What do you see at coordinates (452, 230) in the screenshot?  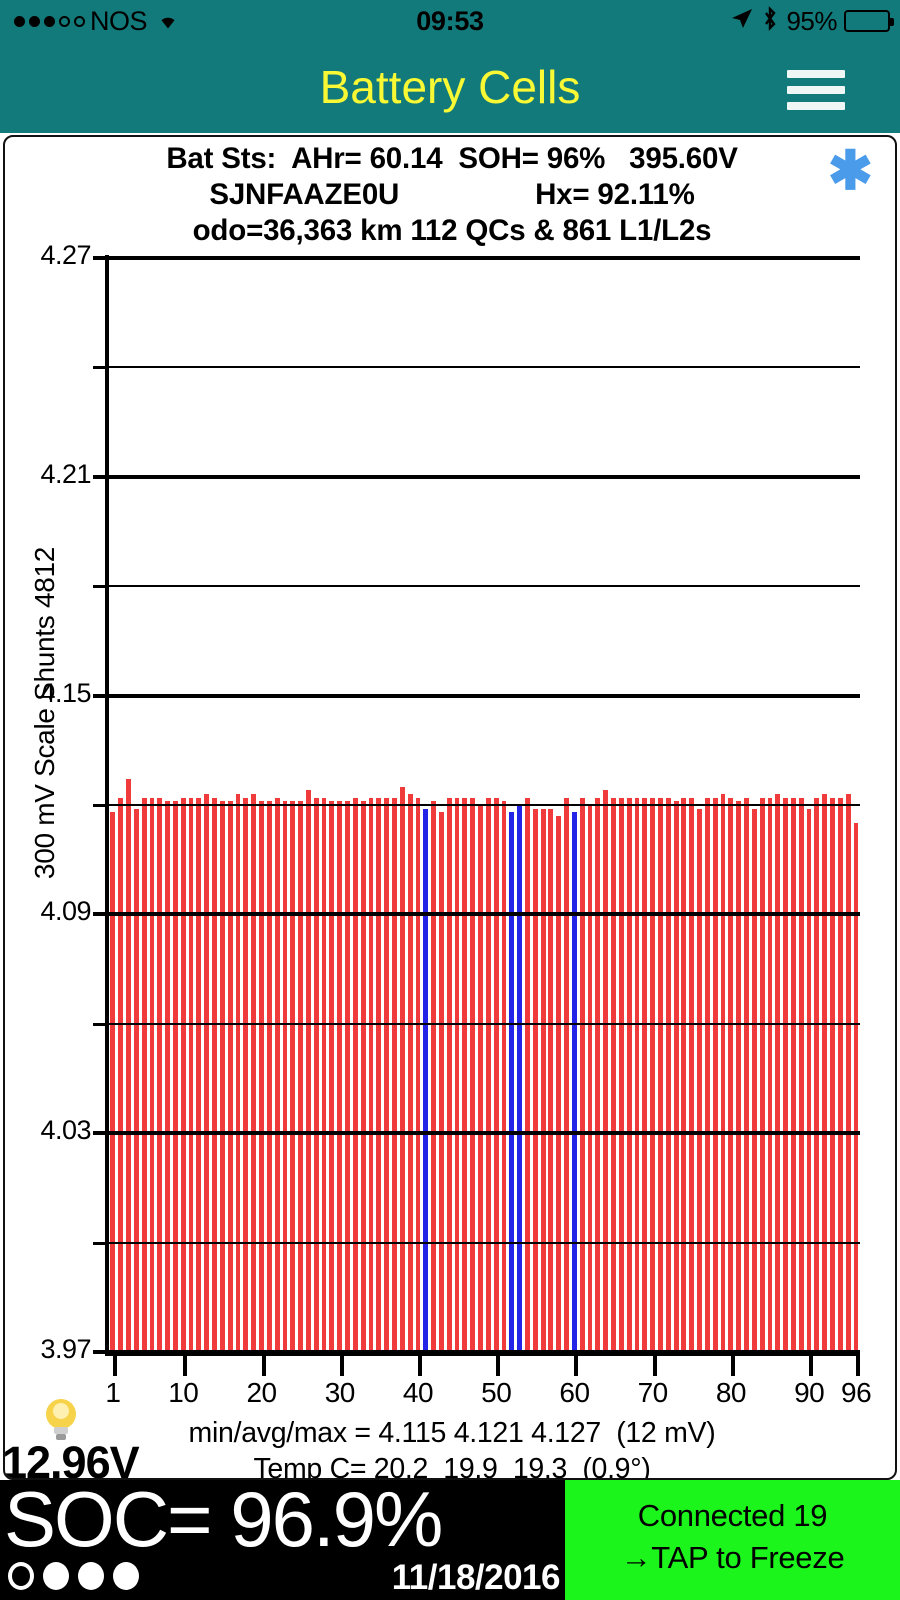 I see `odometer-line: odo=36,363 km 112 QCs & 861 L1/L2s` at bounding box center [452, 230].